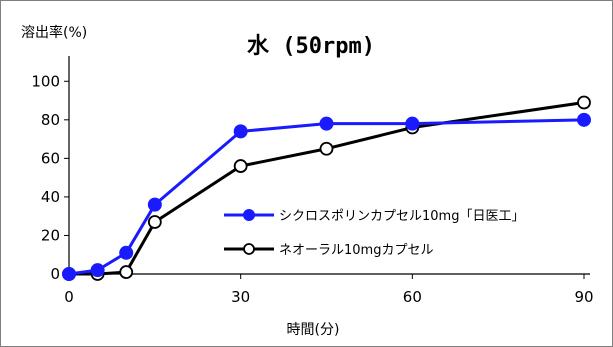 The width and height of the screenshot is (613, 347). I want to click on legend: シクロスポリンカプセル10mg「日医工」ネオーラル10mgカプセル, so click(374, 233).